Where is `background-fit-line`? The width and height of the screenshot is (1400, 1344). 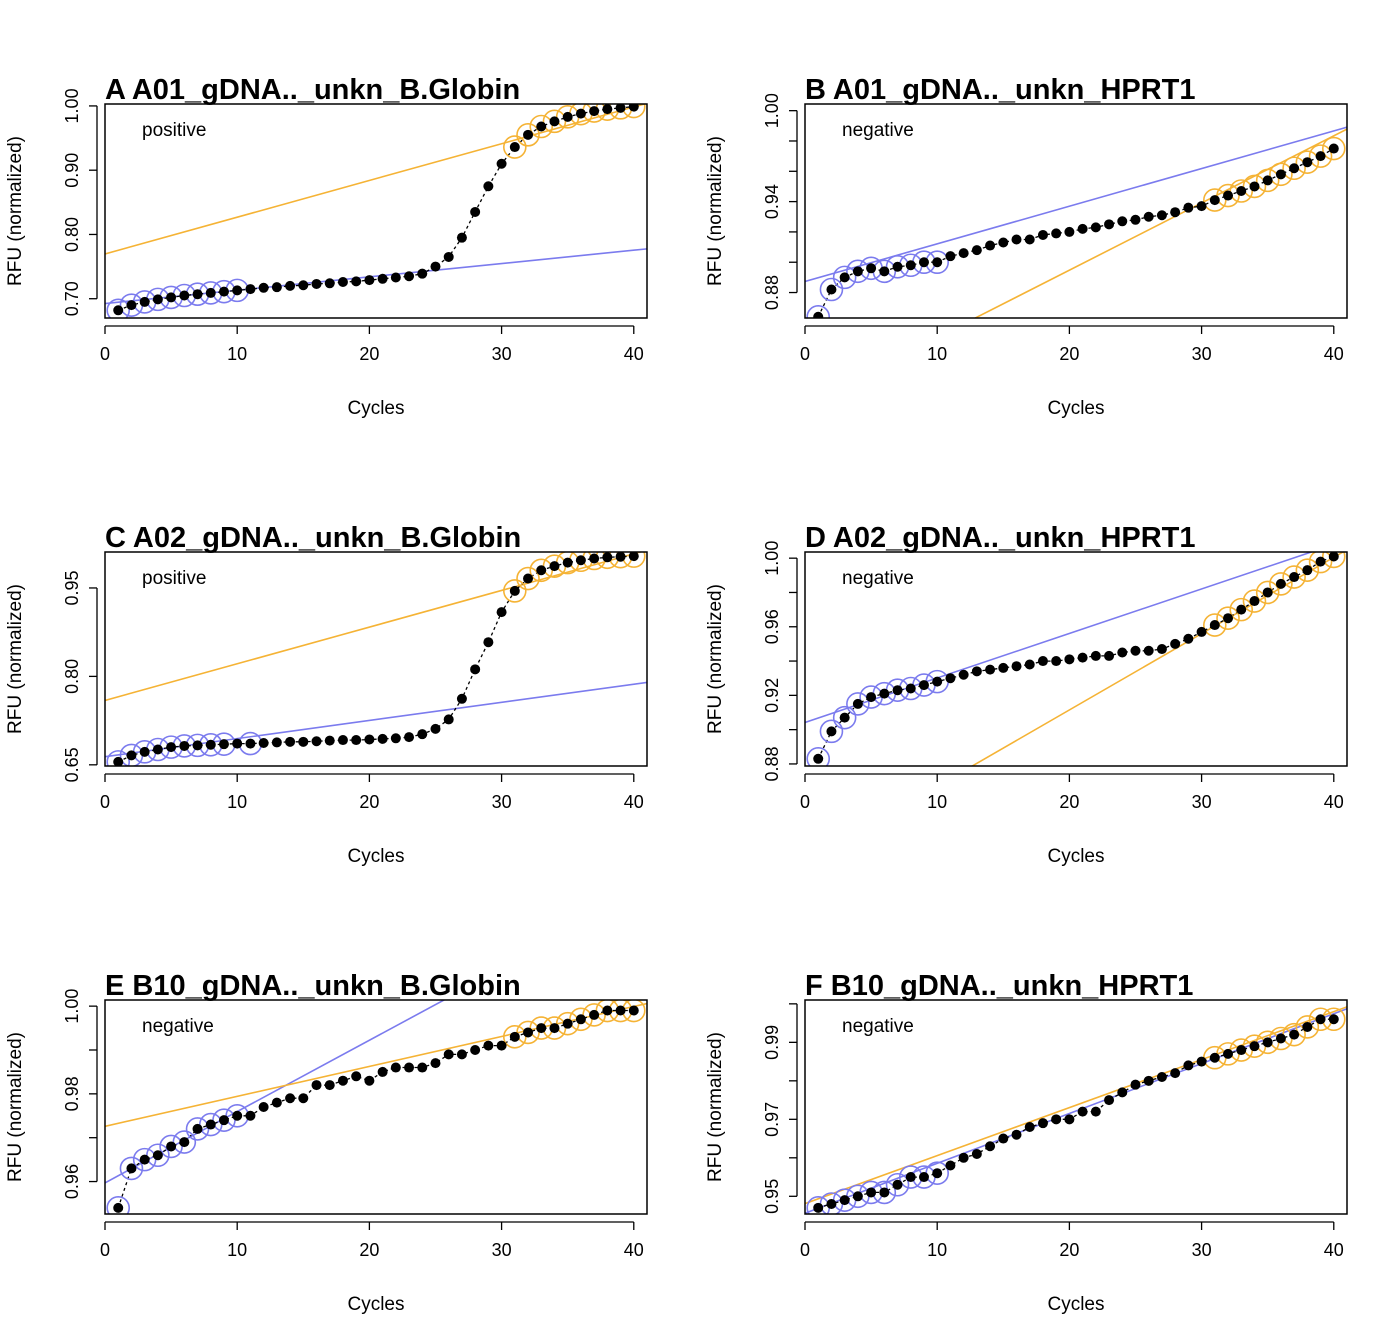 background-fit-line is located at coordinates (1076, 204).